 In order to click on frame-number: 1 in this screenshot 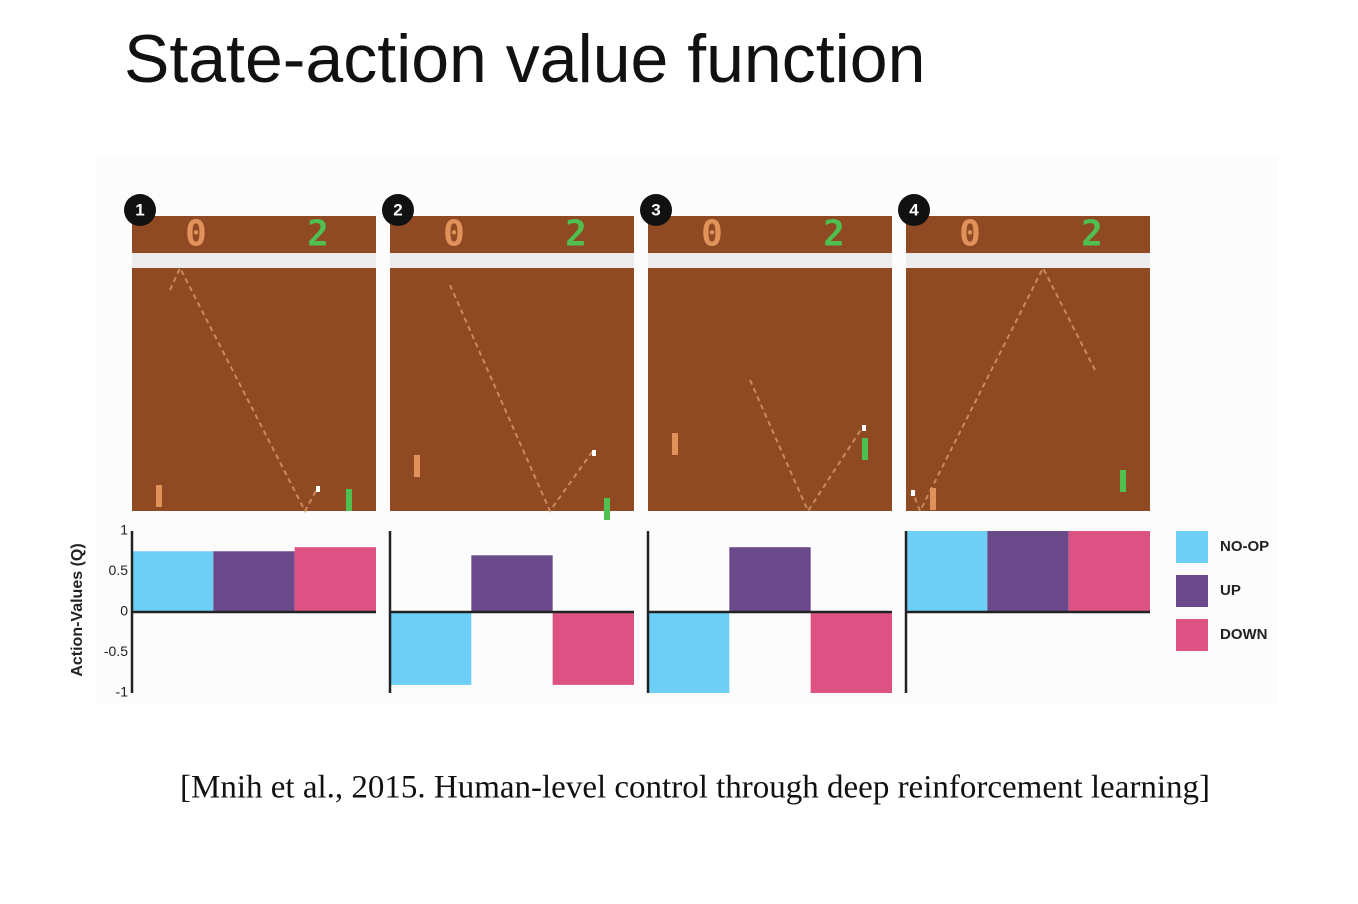, I will do `click(139, 210)`.